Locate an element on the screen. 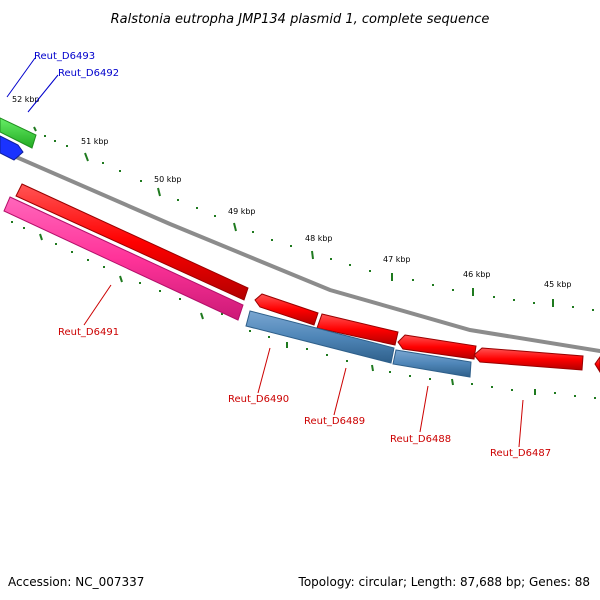  tick-label-48kbp: 48 kbp is located at coordinates (319, 238).